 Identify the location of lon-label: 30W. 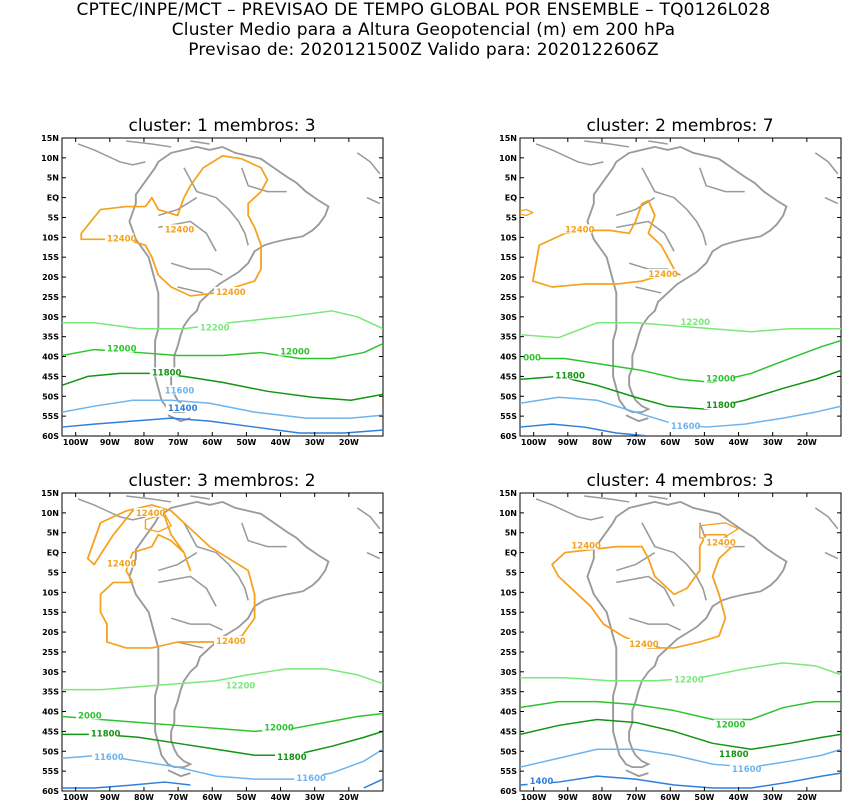
(773, 442).